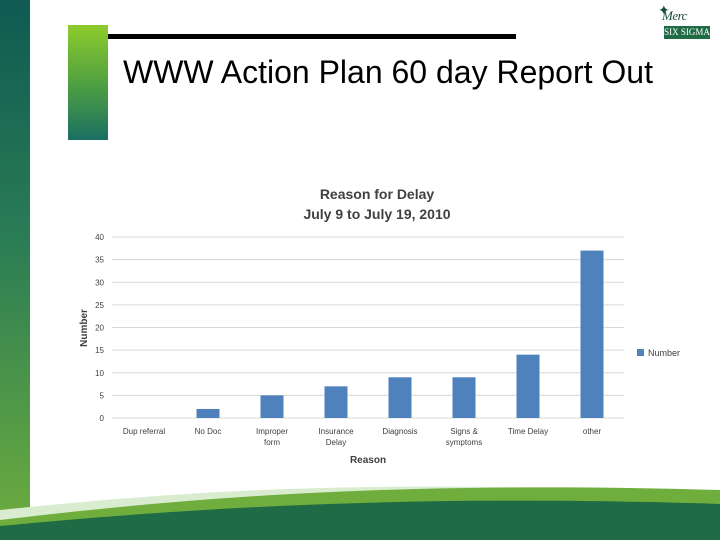  Describe the element at coordinates (592, 431) in the screenshot. I see `x-tick-label: other` at that location.